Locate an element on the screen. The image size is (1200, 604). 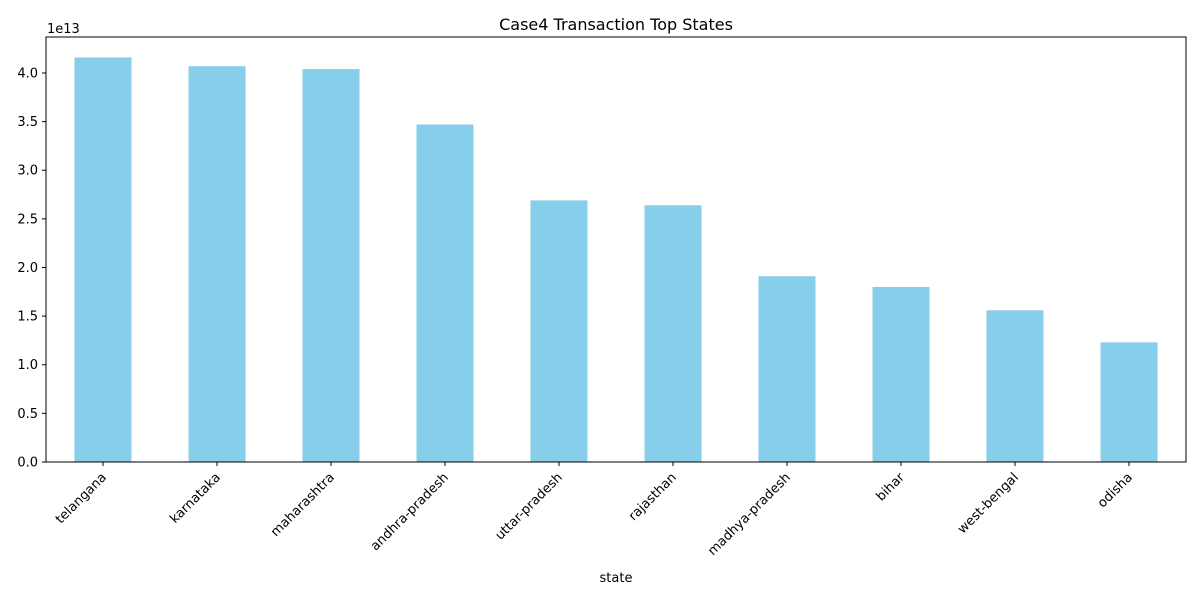
bar-maharashtra is located at coordinates (331, 266).